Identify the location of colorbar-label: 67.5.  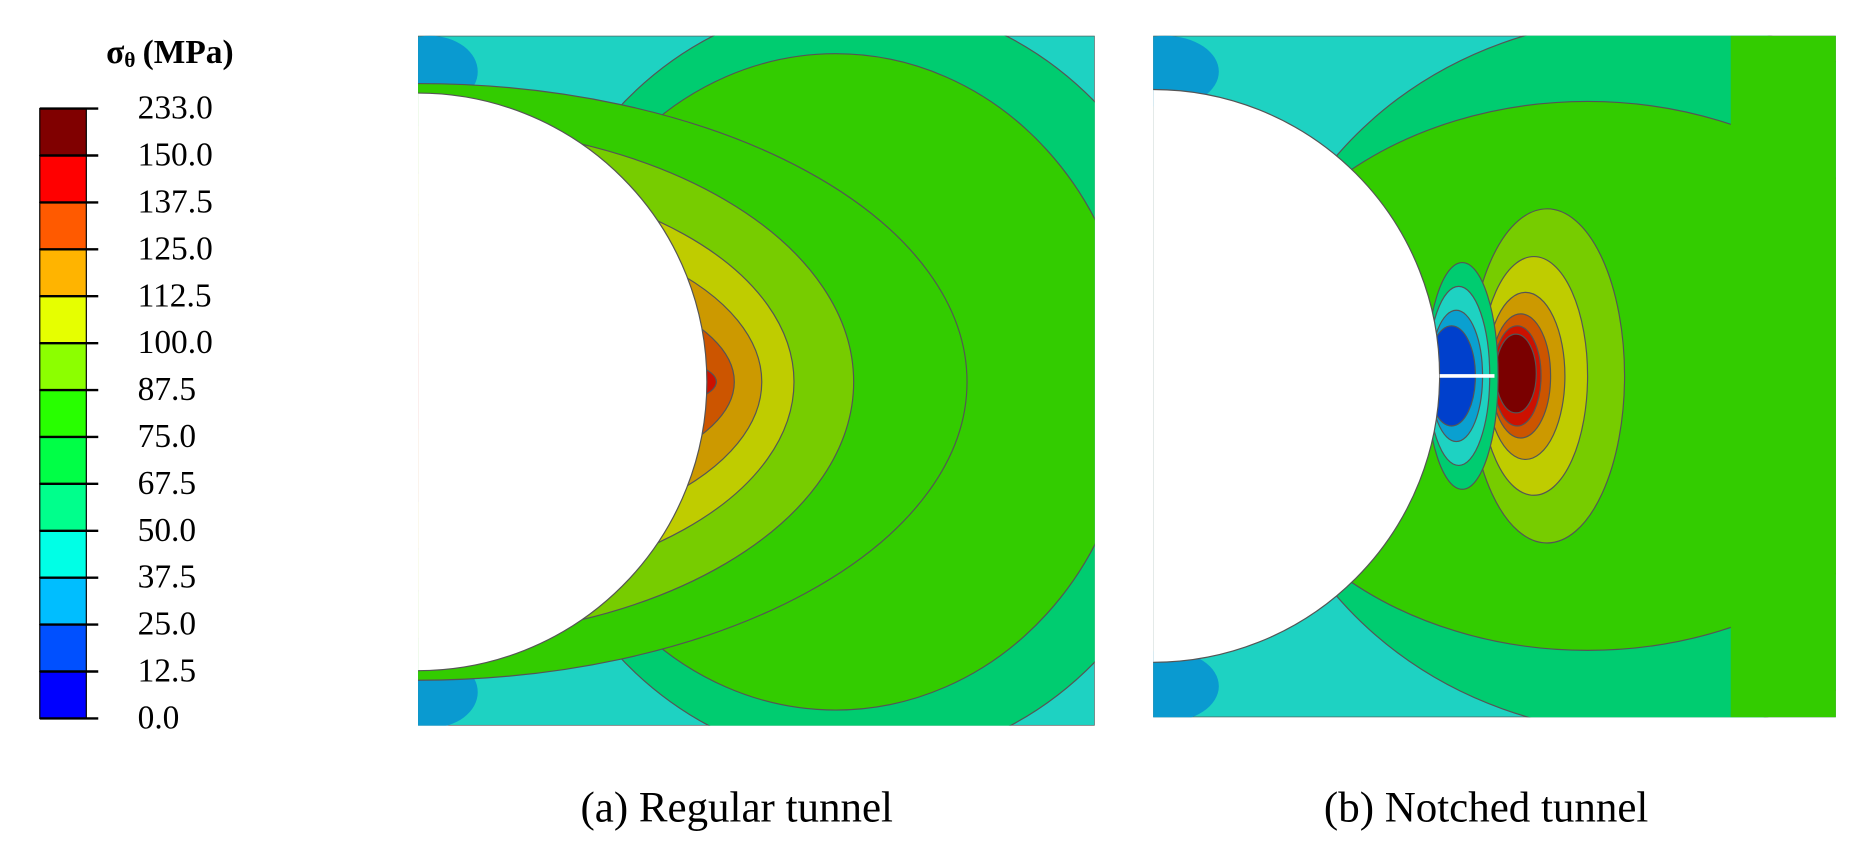
(167, 483).